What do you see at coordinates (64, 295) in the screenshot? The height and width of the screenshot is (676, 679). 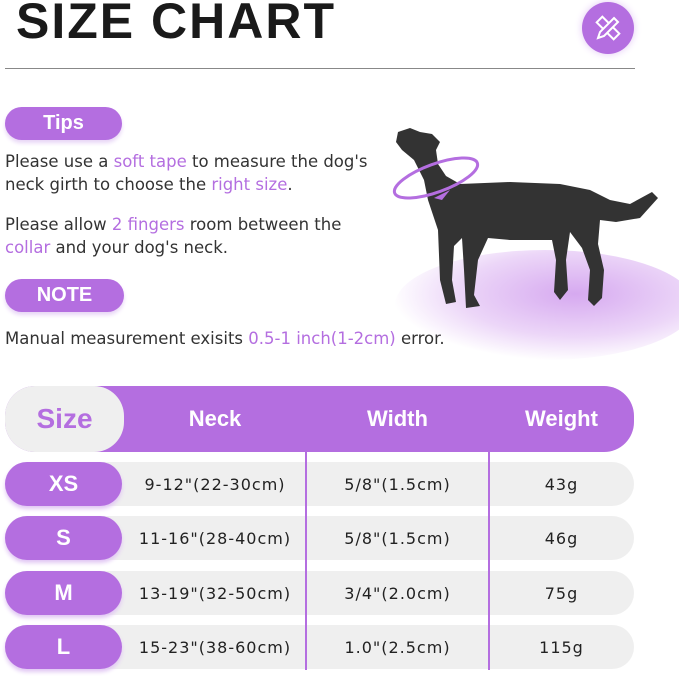 I see `note-badge: NOTE` at bounding box center [64, 295].